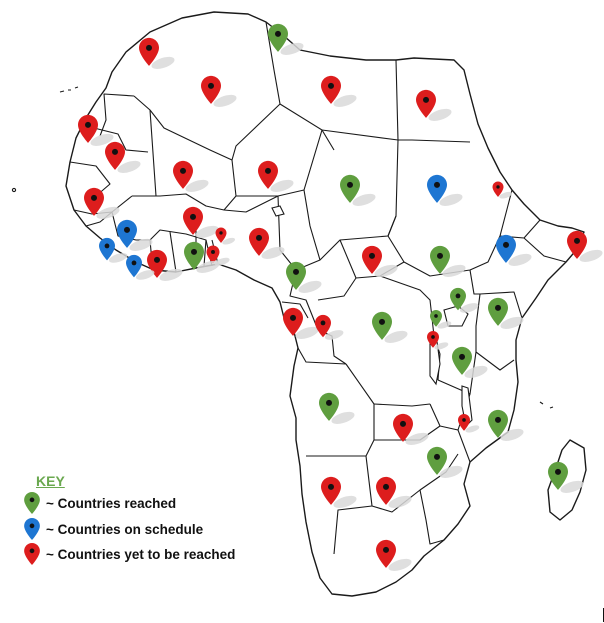  What do you see at coordinates (278, 211) in the screenshot?
I see `lake-chad` at bounding box center [278, 211].